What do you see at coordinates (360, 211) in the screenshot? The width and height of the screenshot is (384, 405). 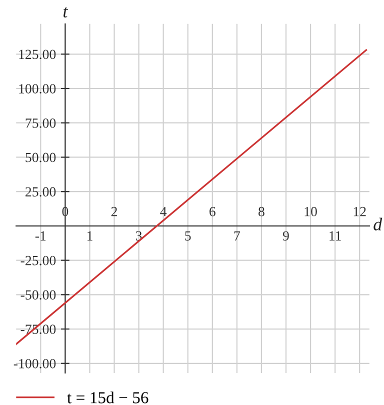 I see `x2-tick-label: 12` at bounding box center [360, 211].